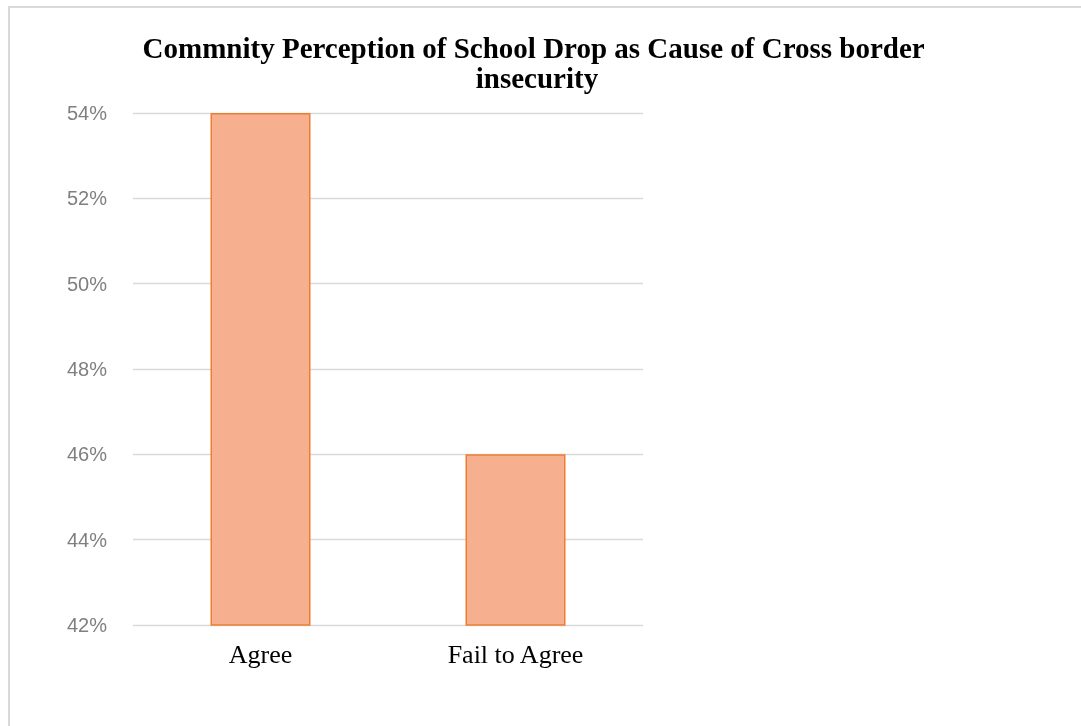  I want to click on y-tick-label: 54%, so click(87, 113).